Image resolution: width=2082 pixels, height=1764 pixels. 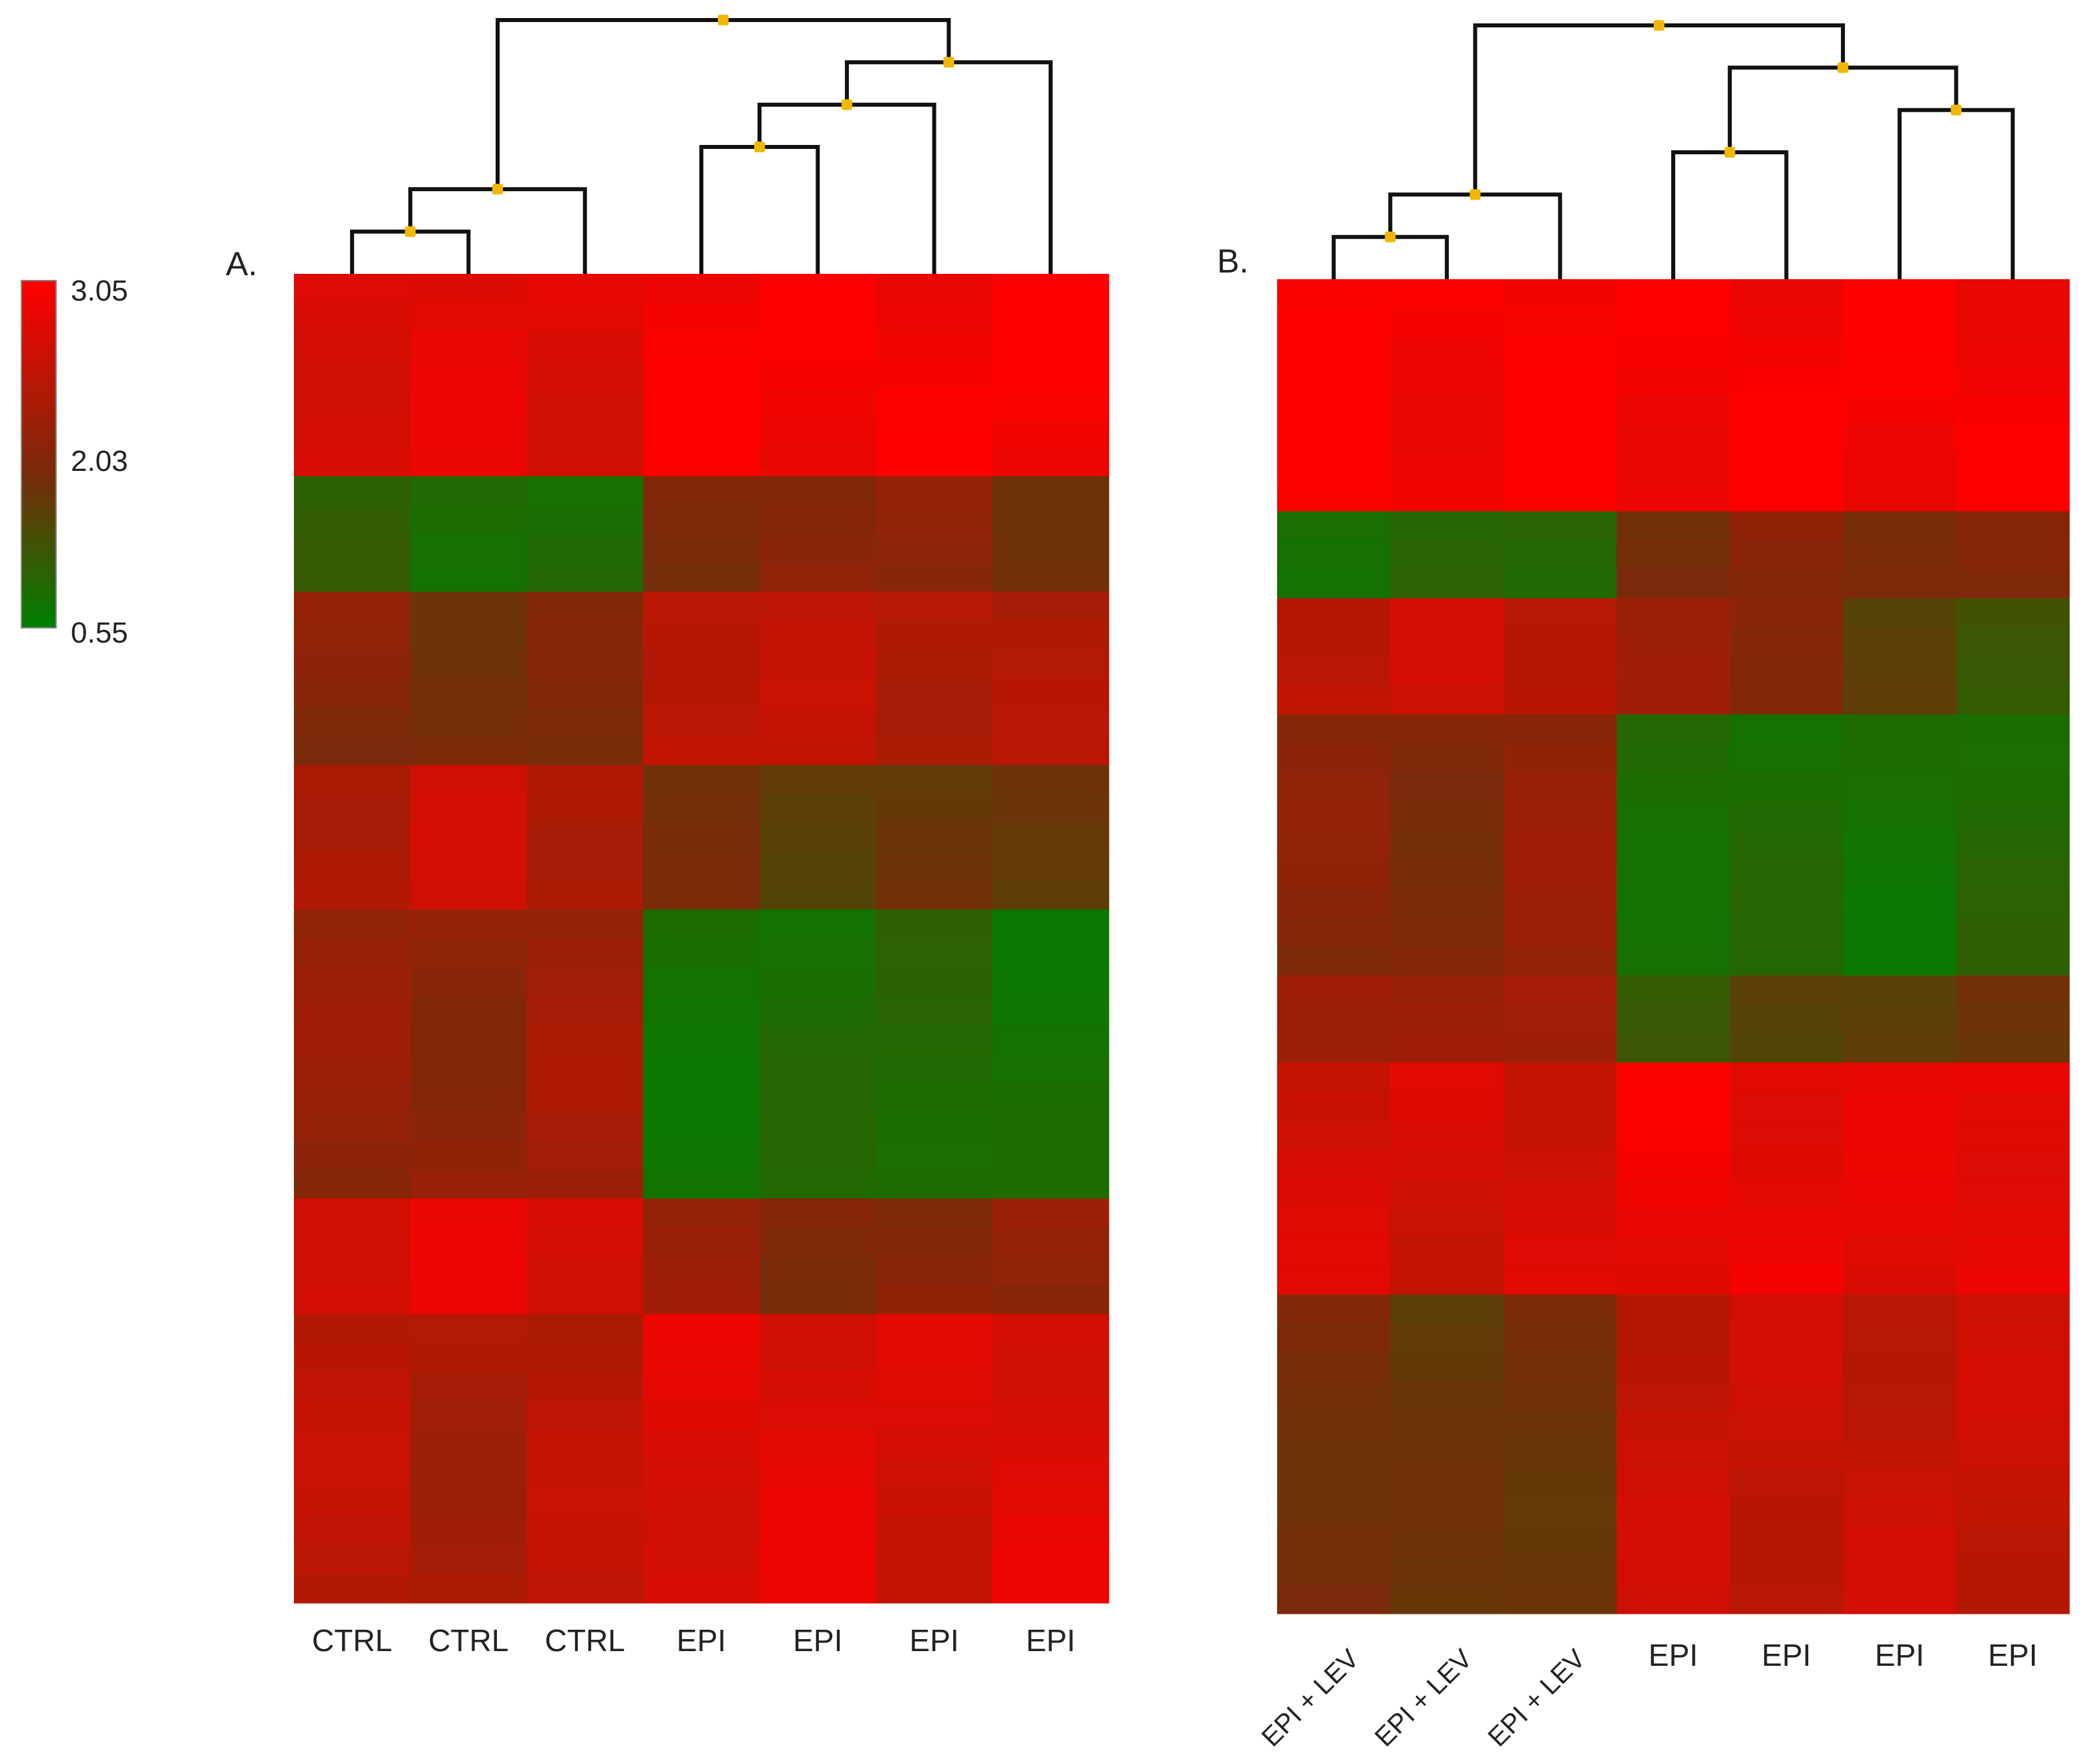 What do you see at coordinates (1956, 194) in the screenshot?
I see `dendrogram-branch` at bounding box center [1956, 194].